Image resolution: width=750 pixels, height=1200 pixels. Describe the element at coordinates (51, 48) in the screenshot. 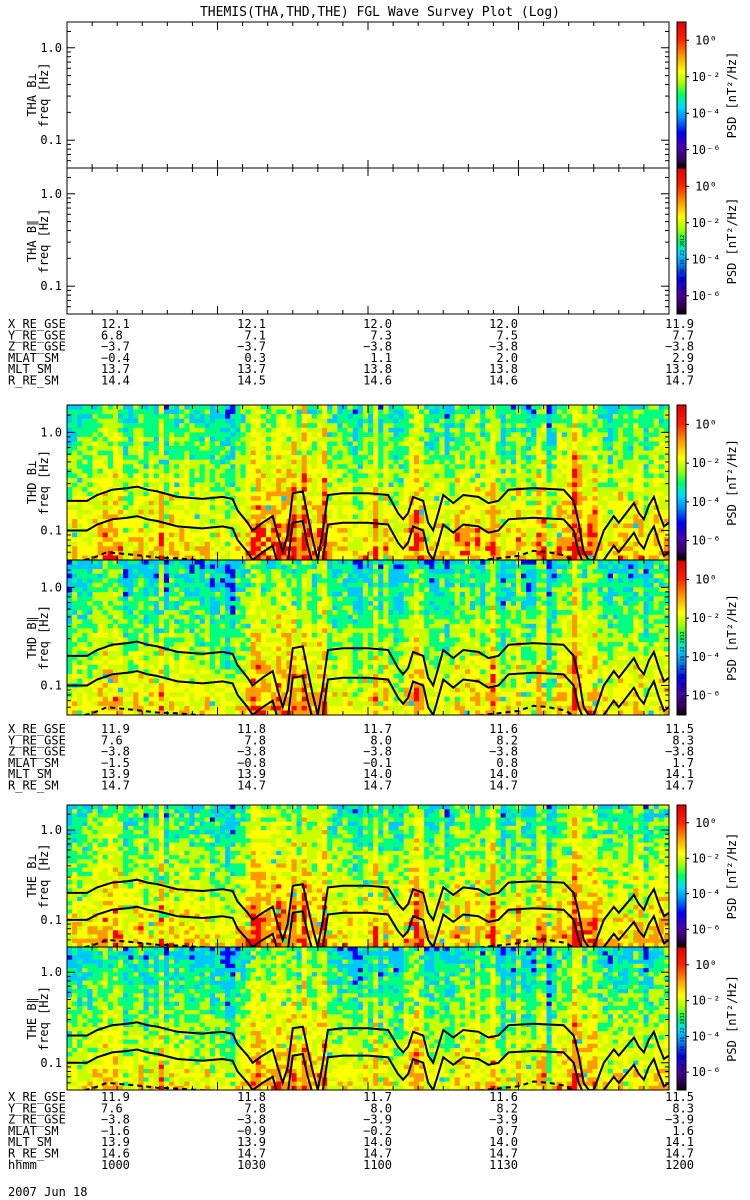

I see `y-tick-label: 1.0` at that location.